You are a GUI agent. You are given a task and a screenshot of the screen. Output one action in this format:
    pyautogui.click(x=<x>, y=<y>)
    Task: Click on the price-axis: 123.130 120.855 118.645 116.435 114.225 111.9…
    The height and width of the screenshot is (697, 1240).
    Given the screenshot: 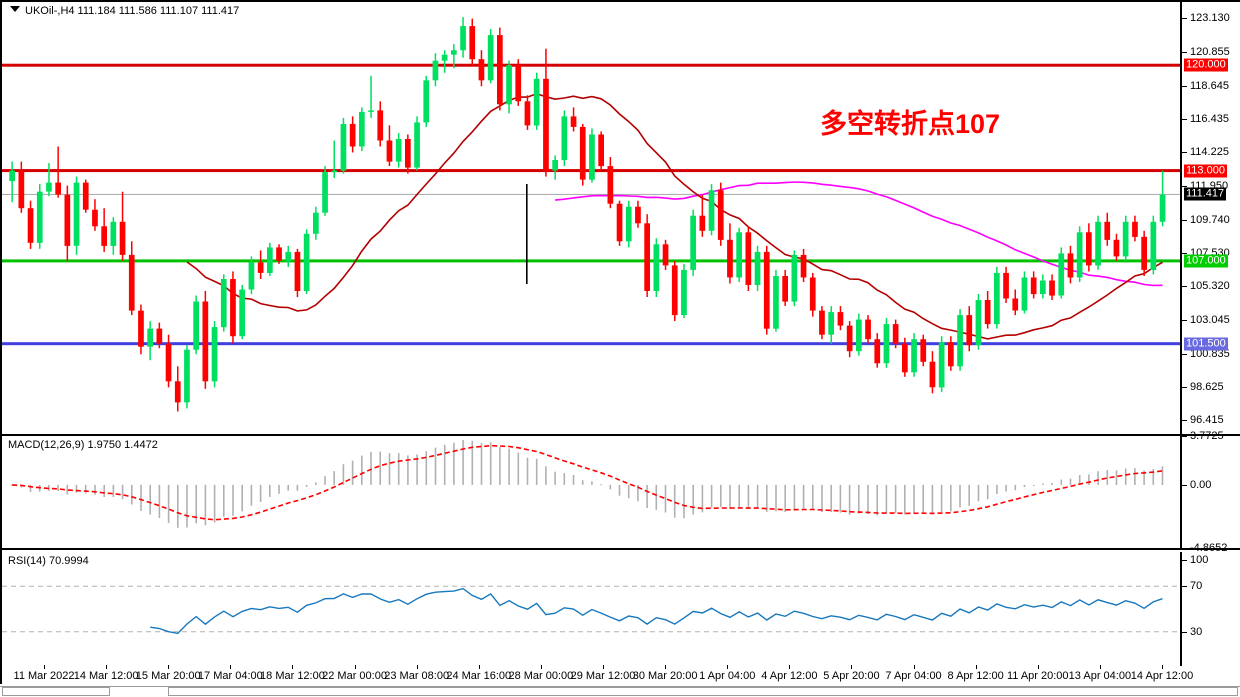 What is the action you would take?
    pyautogui.click(x=1209, y=218)
    